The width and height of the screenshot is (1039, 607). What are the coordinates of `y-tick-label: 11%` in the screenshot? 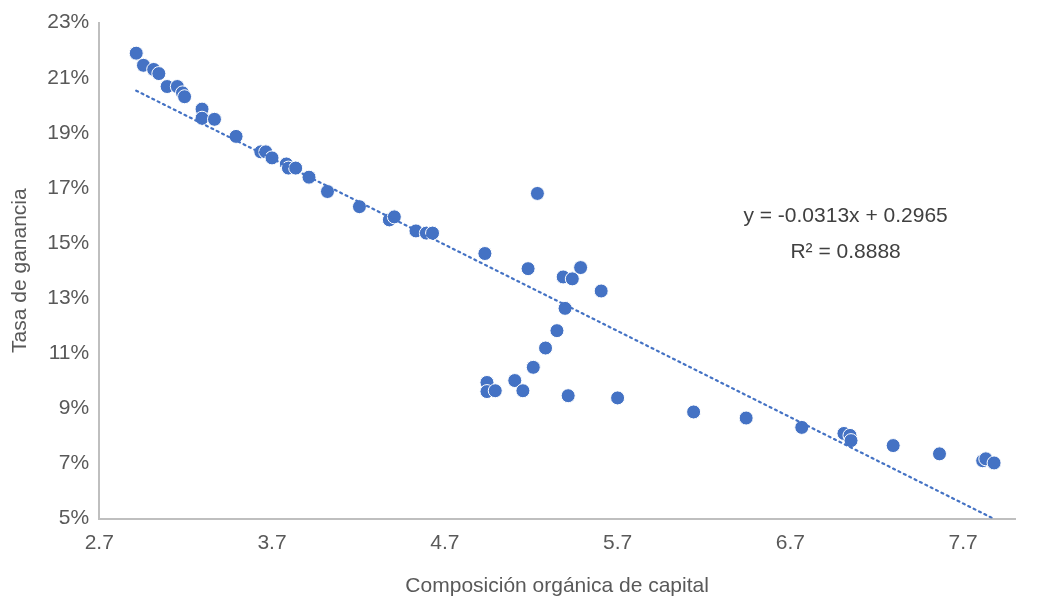 It's located at (69, 352).